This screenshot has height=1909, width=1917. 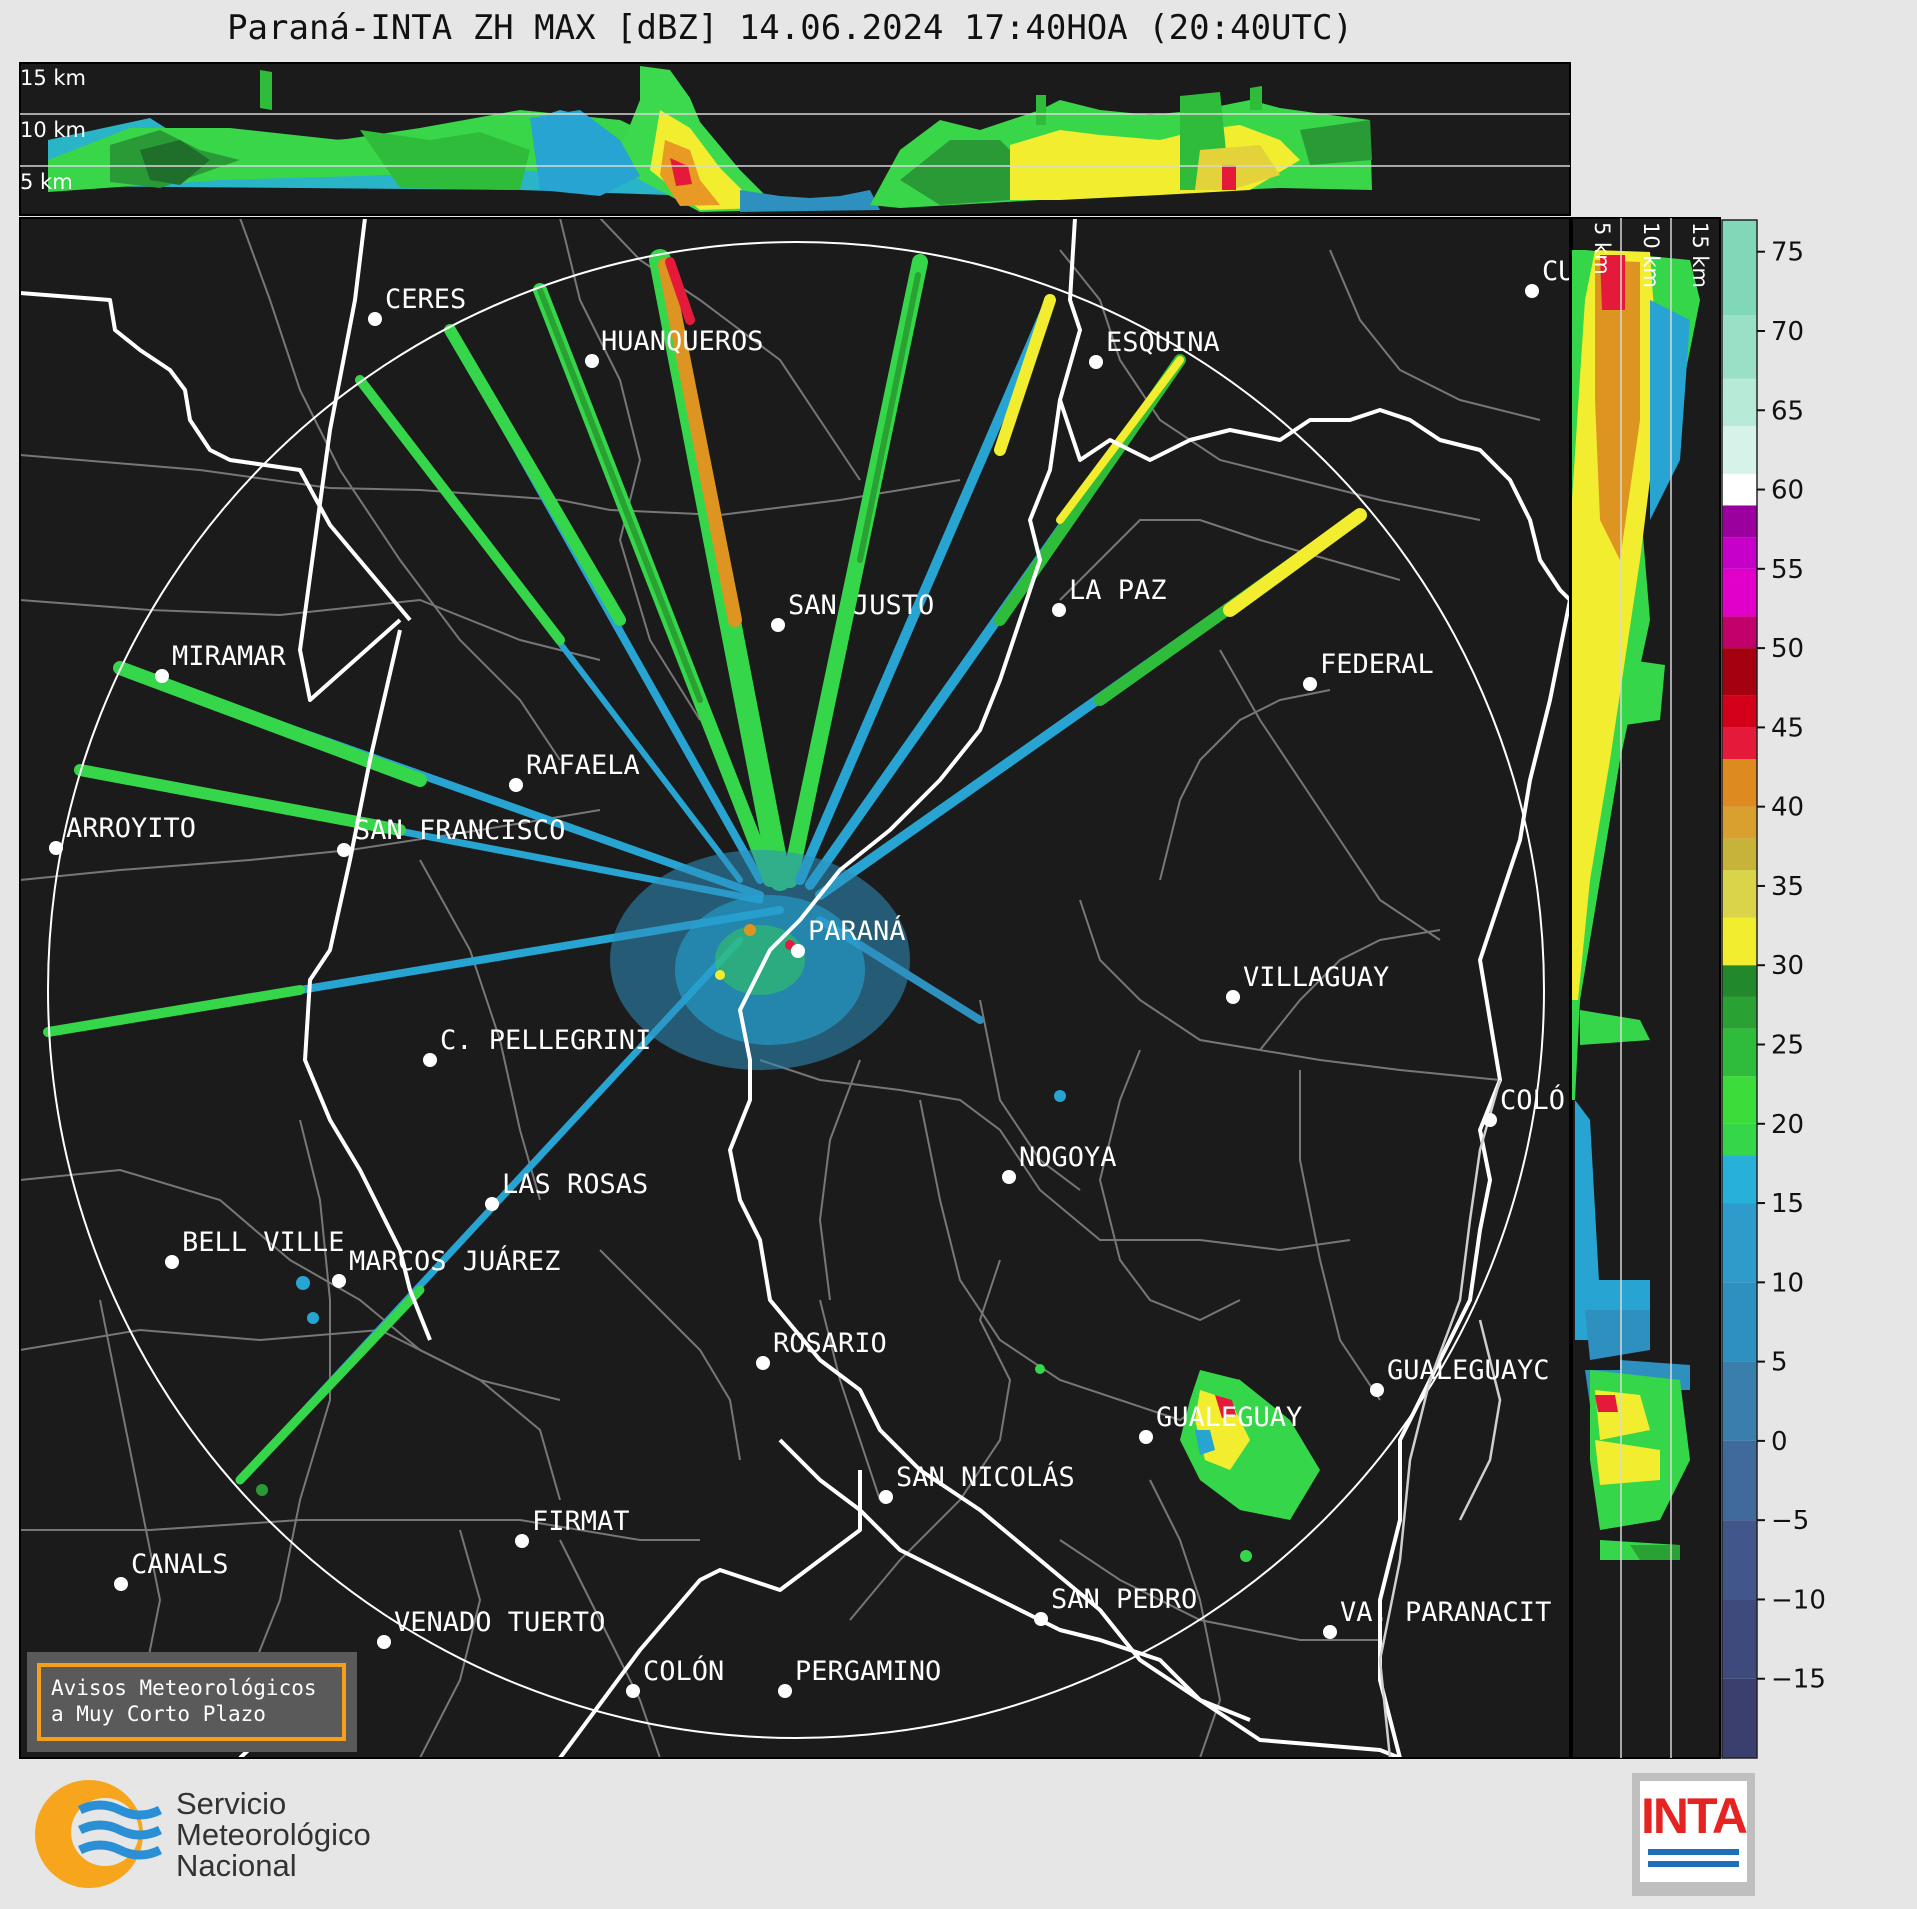 I want to click on city-cu: CU, so click(x=1547, y=277).